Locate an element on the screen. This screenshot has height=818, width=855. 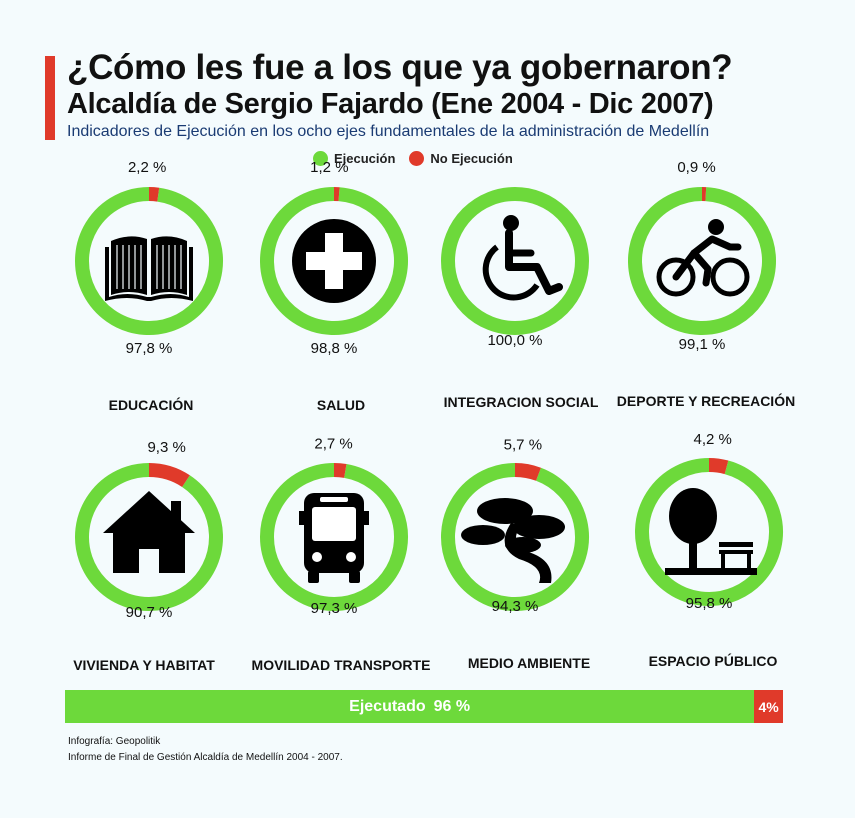
legend-label-execution: Ejecución is located at coordinates (365, 158).